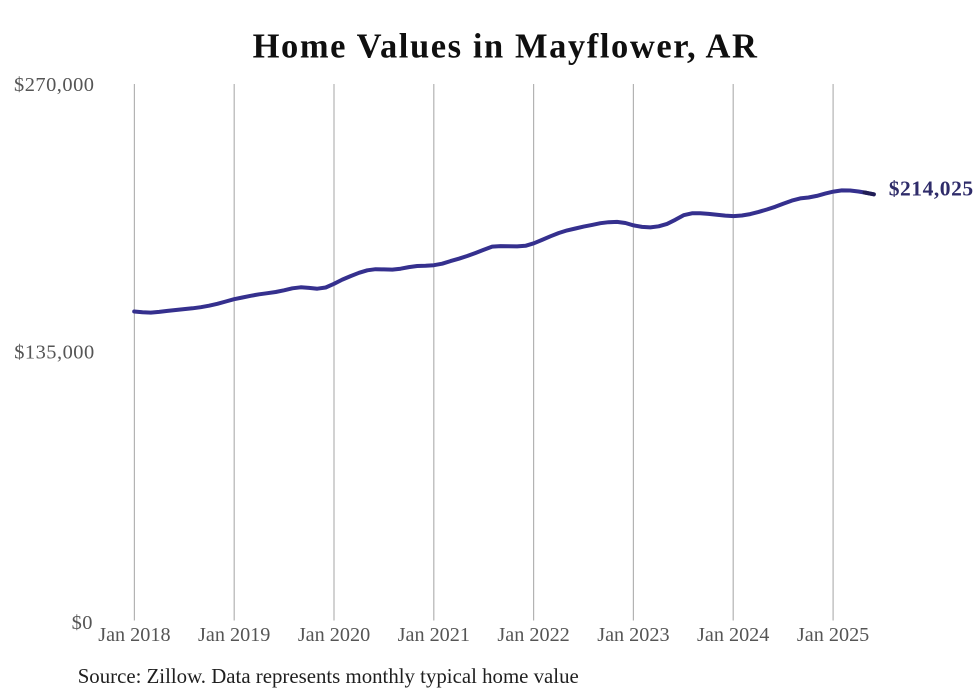 The height and width of the screenshot is (699, 980). Describe the element at coordinates (931, 189) in the screenshot. I see `svg-text: $214,025` at that location.